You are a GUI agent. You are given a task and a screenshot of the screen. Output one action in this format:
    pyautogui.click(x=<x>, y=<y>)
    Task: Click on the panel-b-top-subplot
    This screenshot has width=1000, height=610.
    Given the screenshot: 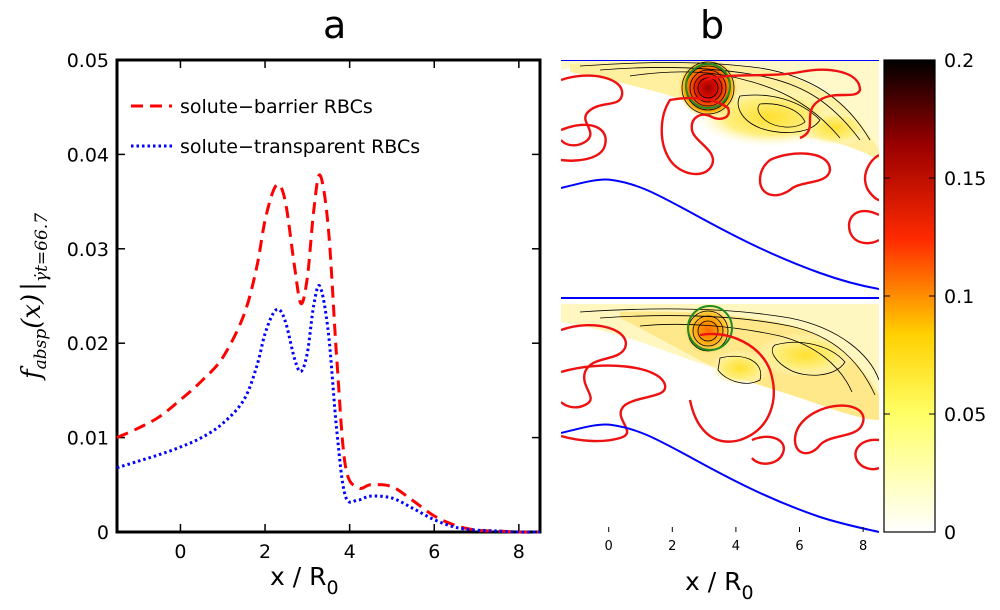 What is the action you would take?
    pyautogui.click(x=720, y=175)
    